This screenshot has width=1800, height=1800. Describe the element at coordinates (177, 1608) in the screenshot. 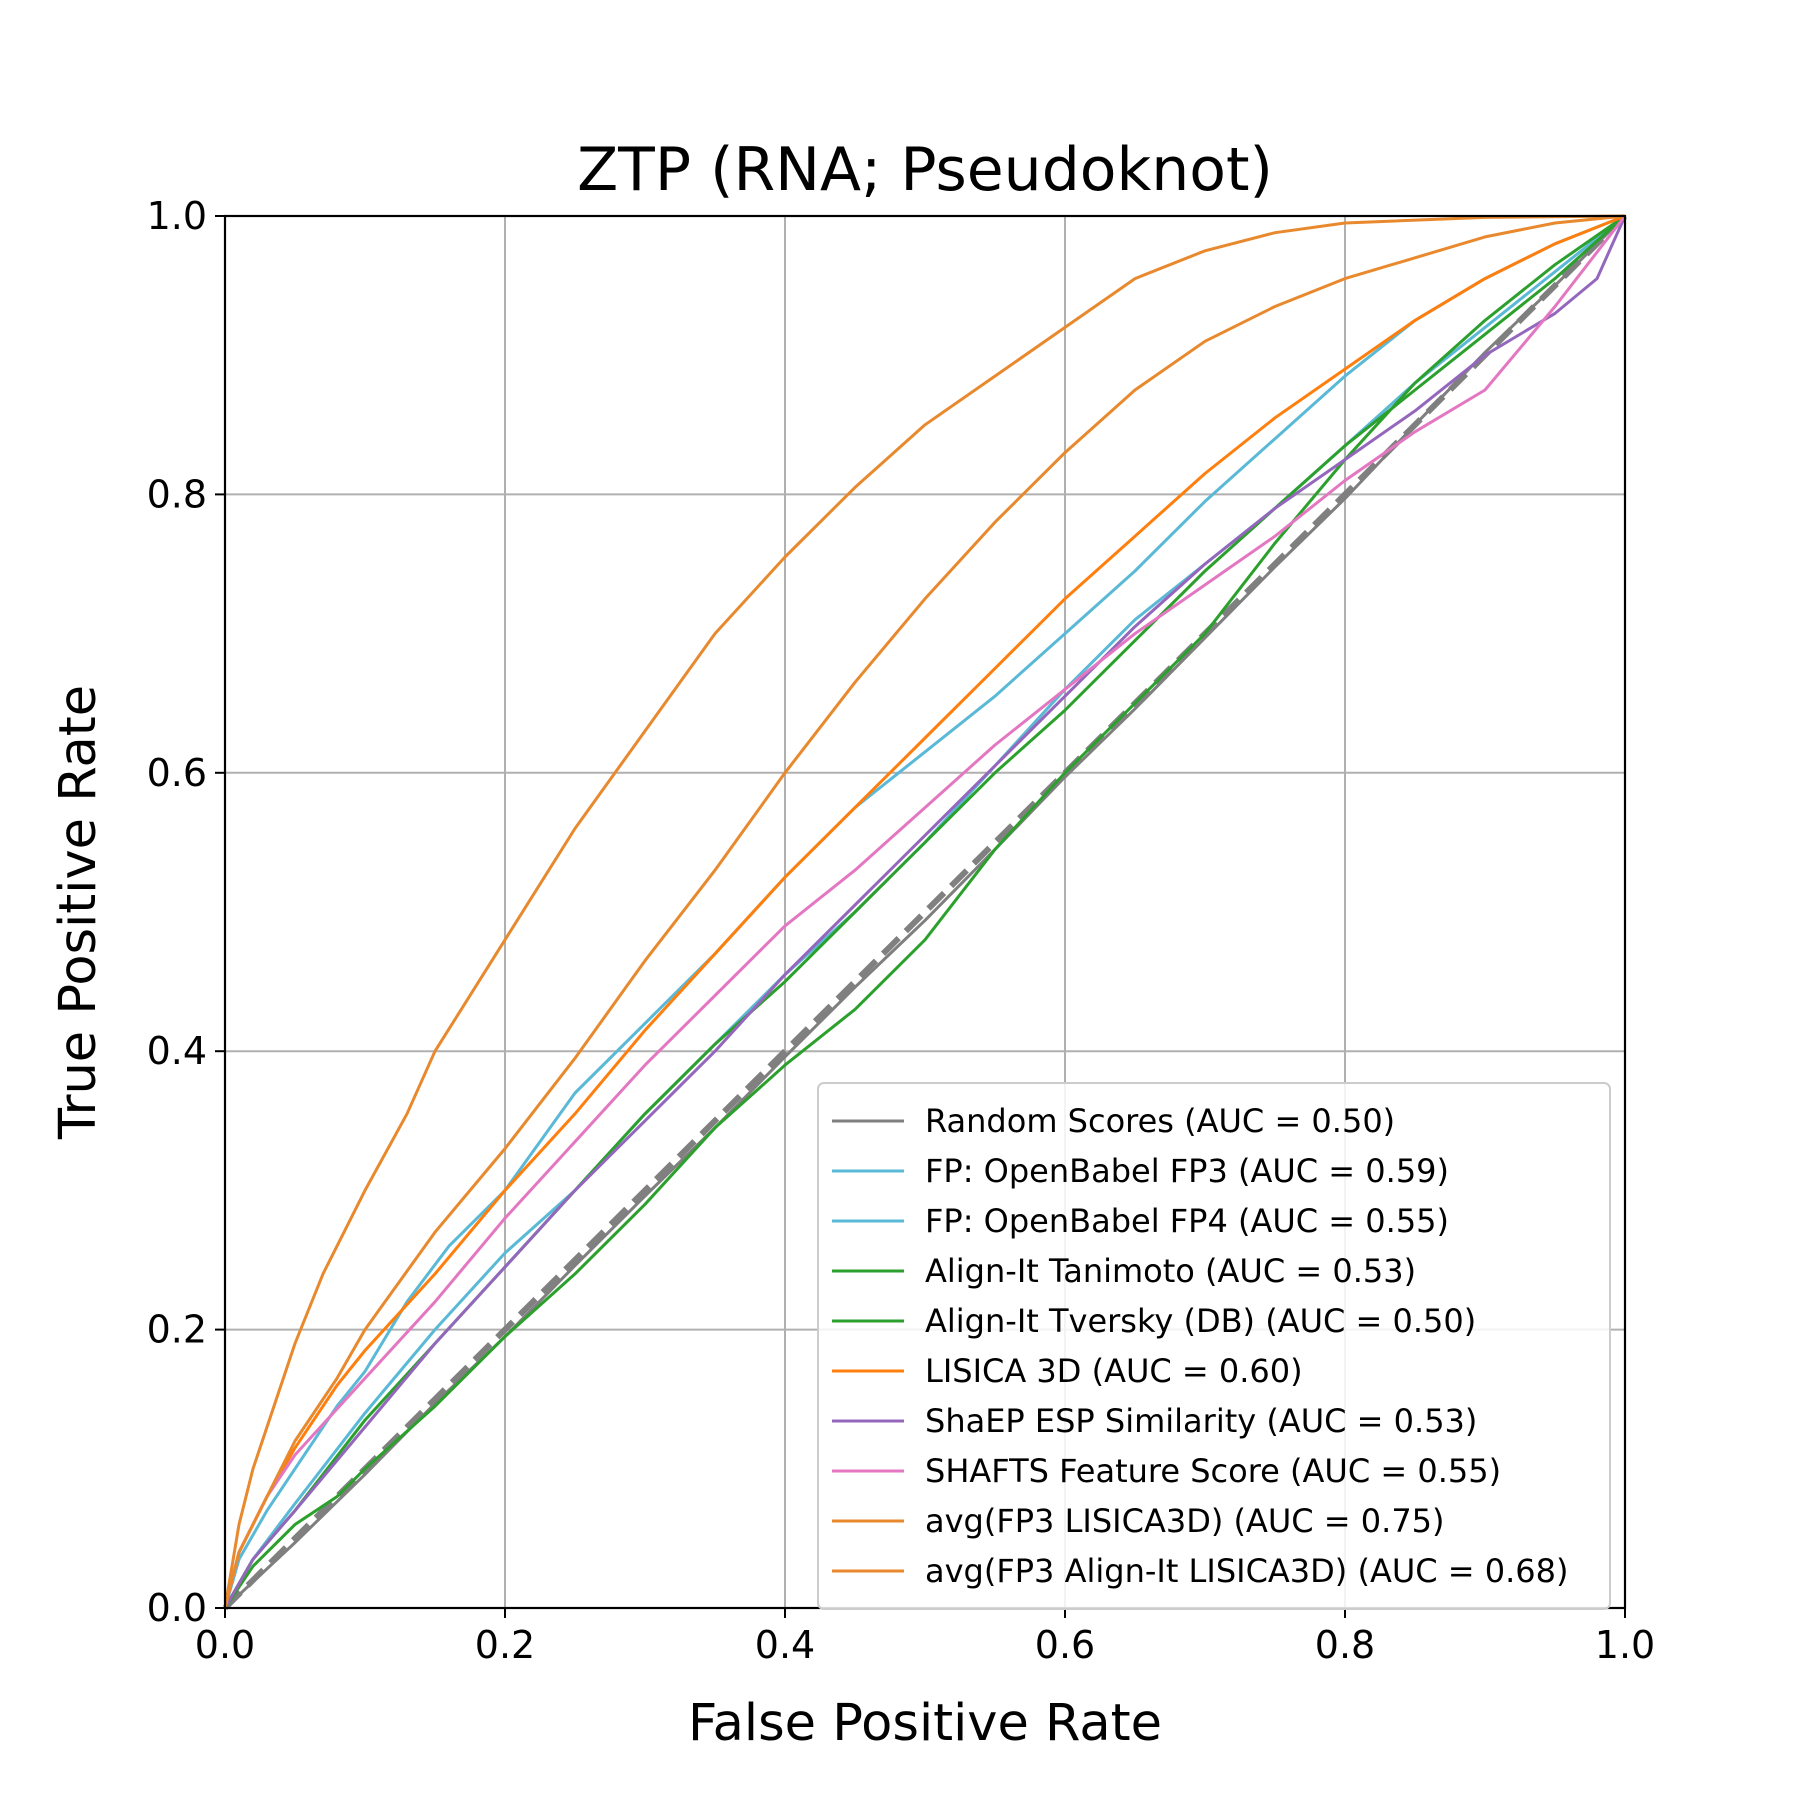

I see `y-tick-label: 0.0` at that location.